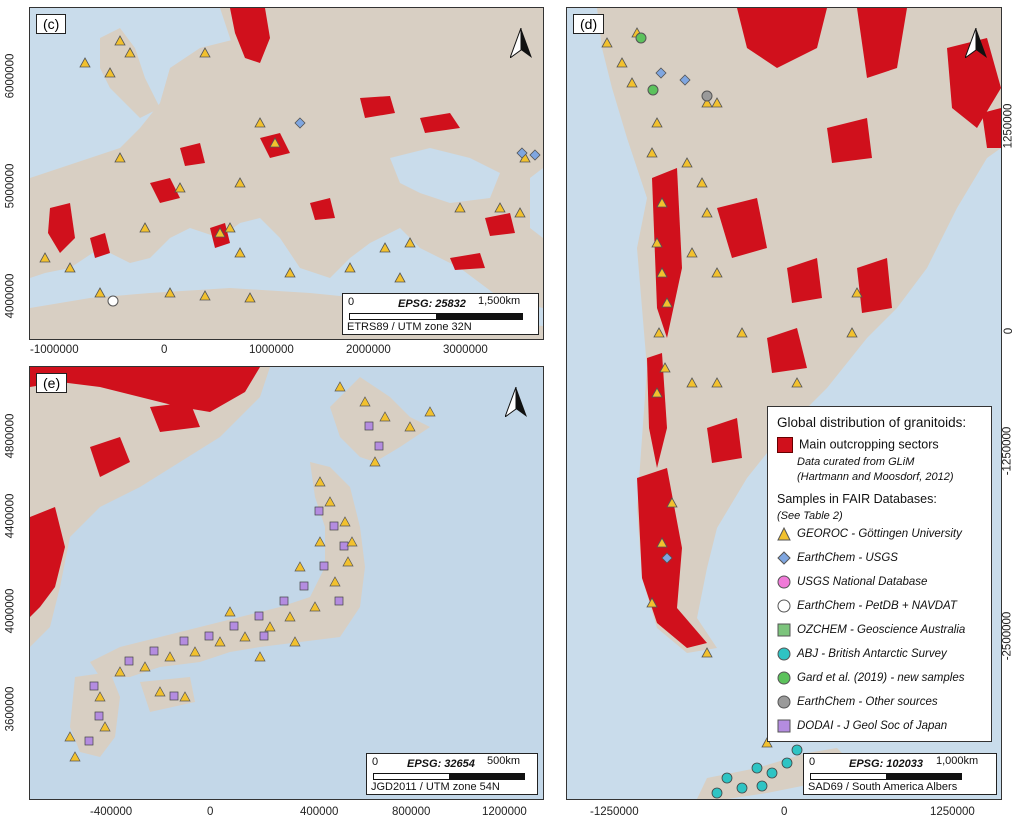  What do you see at coordinates (784, 534) in the screenshot?
I see `triangle-icon` at bounding box center [784, 534].